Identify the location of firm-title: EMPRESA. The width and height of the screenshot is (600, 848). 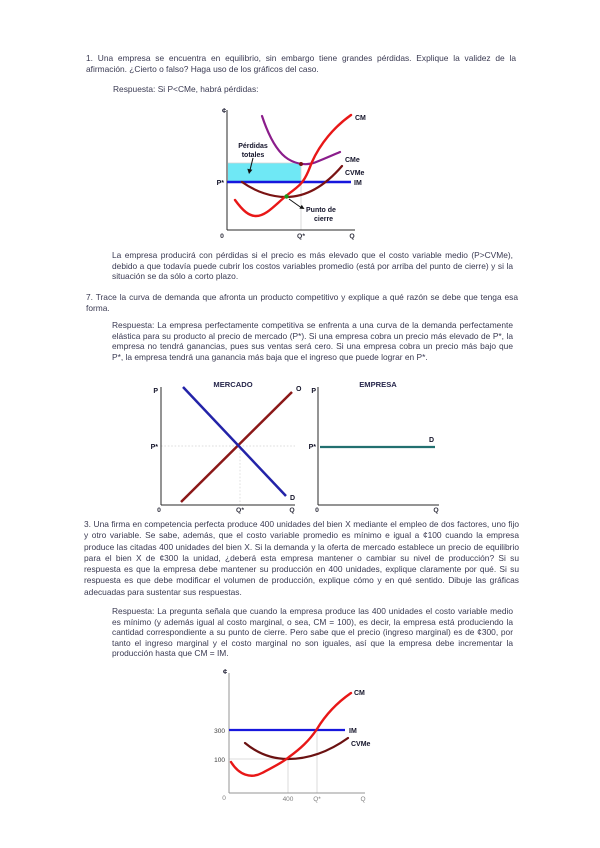
(378, 384).